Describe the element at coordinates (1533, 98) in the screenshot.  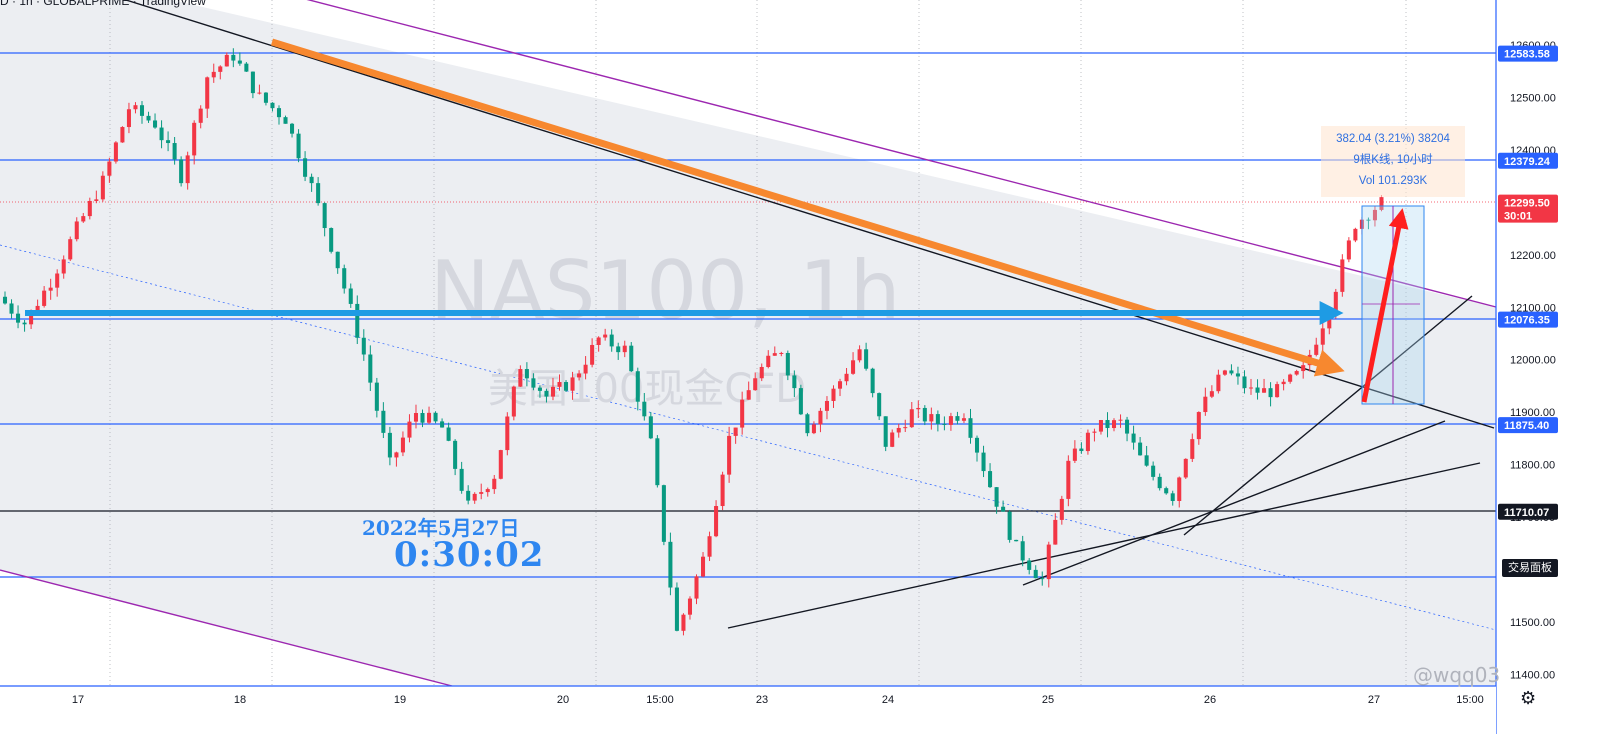
I see `price-tick-1: 12500.00` at that location.